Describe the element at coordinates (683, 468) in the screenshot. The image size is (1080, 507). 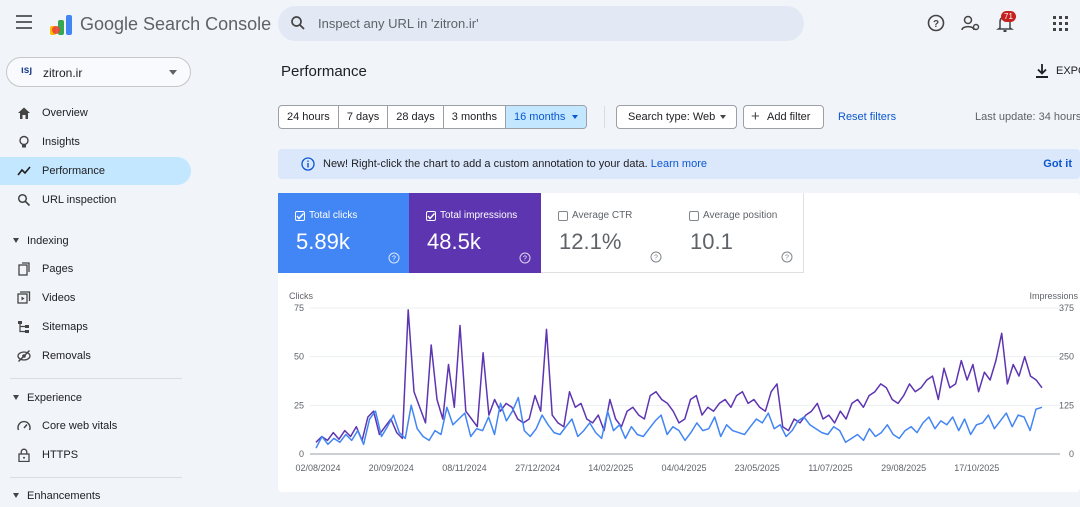
I see `x-tick-label: 04/04/2025` at that location.